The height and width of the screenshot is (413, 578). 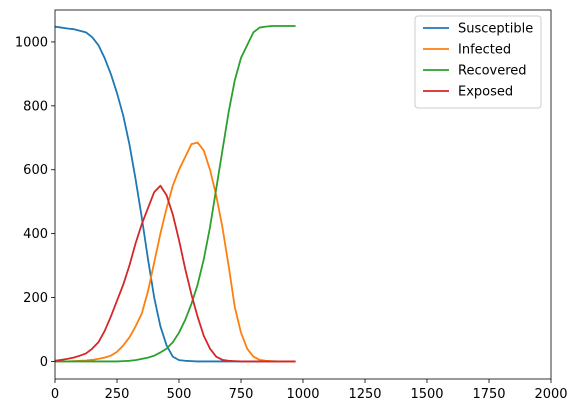 I want to click on x-tick-label: 1750, so click(x=488, y=394).